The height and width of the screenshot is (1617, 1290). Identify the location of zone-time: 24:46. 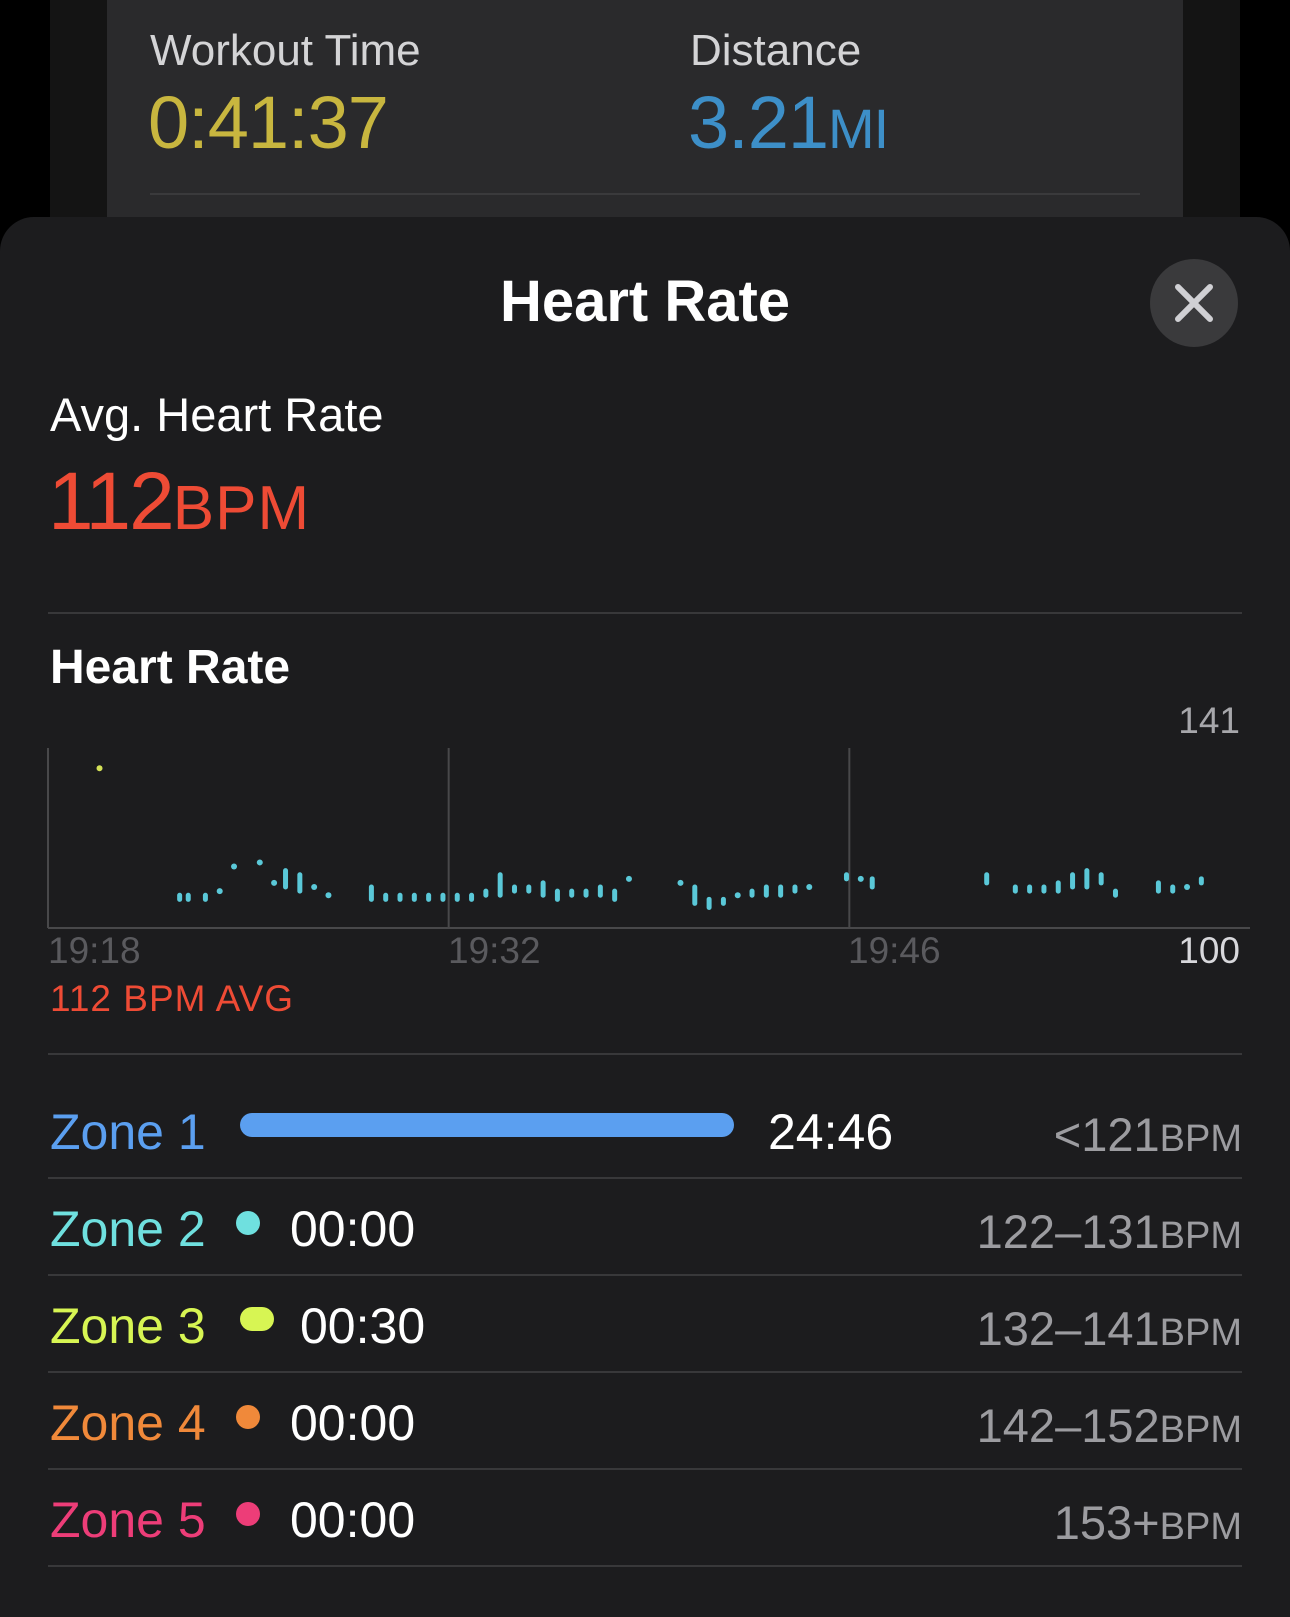
(831, 1132).